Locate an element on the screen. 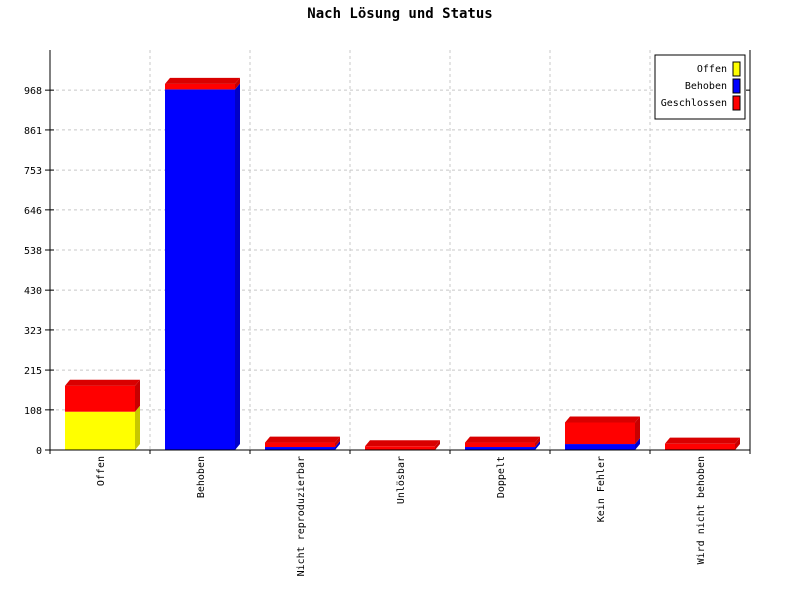  chart-title: Nach Lösung und Status is located at coordinates (399, 14).